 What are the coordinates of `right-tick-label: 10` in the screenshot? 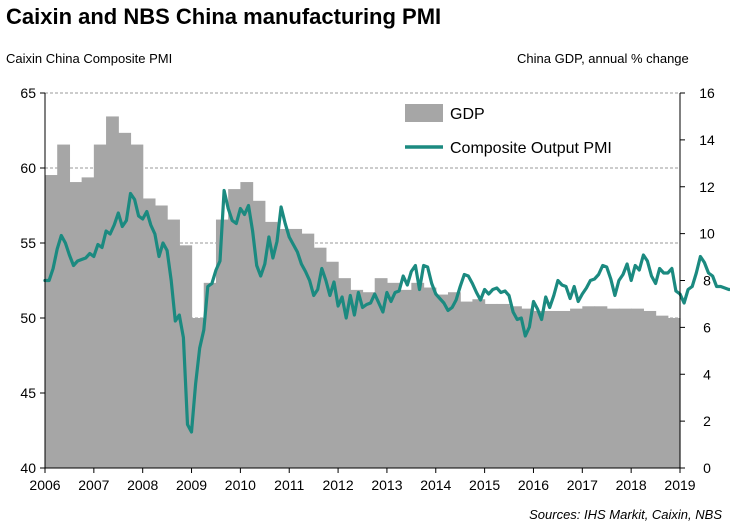 It's located at (707, 234).